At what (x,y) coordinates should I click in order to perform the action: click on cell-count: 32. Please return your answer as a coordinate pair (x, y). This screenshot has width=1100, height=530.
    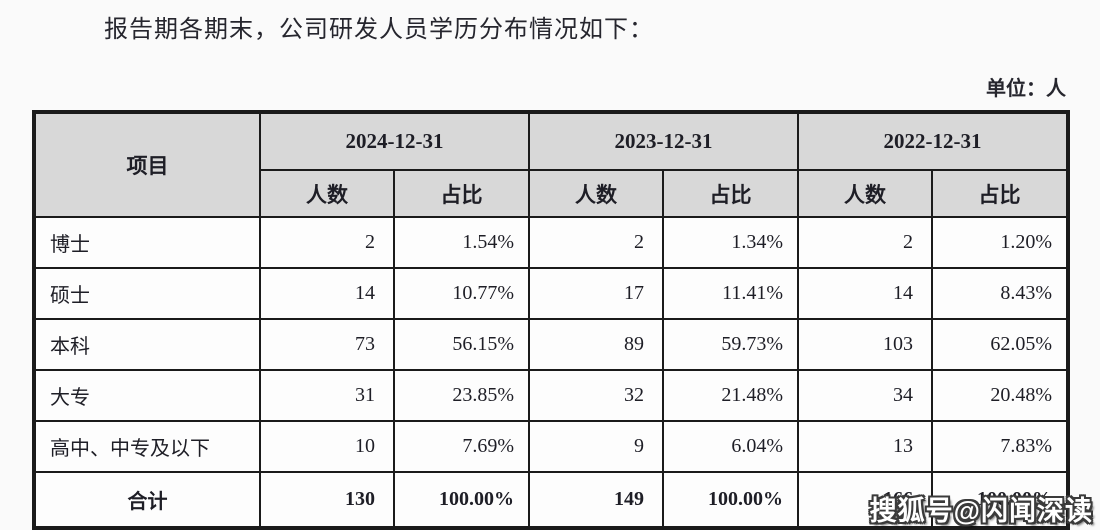
    Looking at the image, I should click on (596, 395).